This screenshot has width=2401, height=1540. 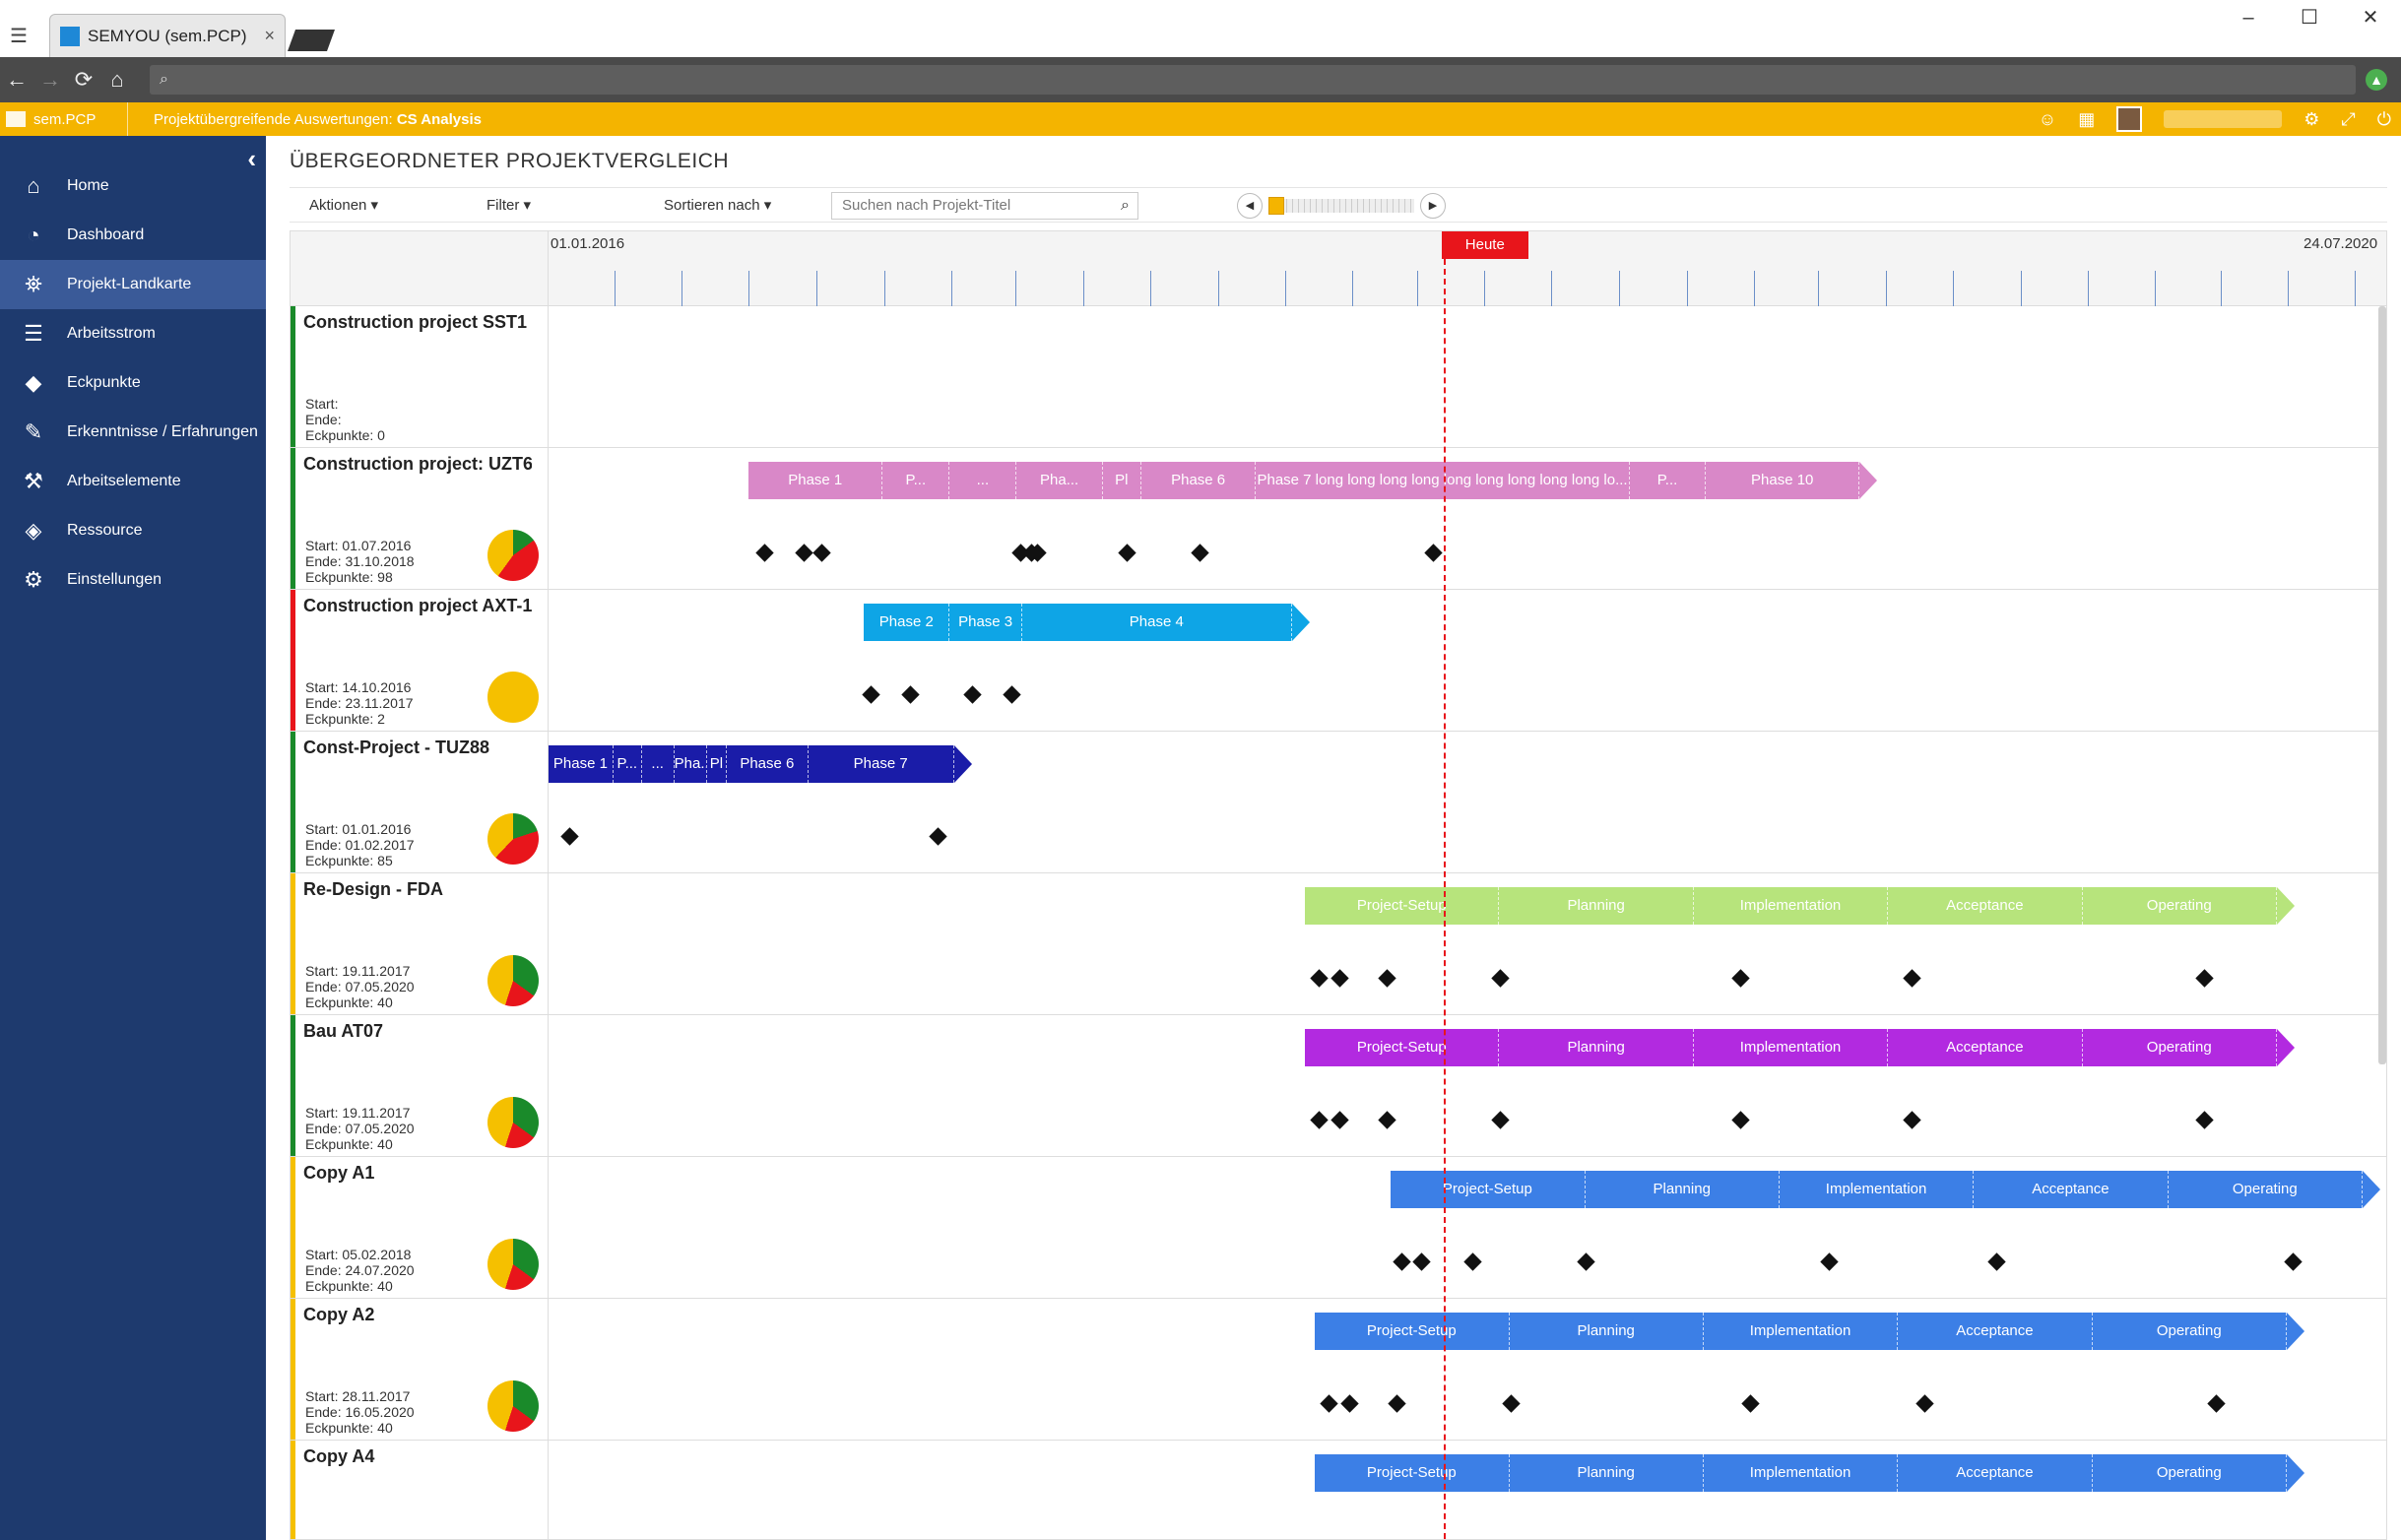 I want to click on extension-icon: ▲, so click(x=2376, y=80).